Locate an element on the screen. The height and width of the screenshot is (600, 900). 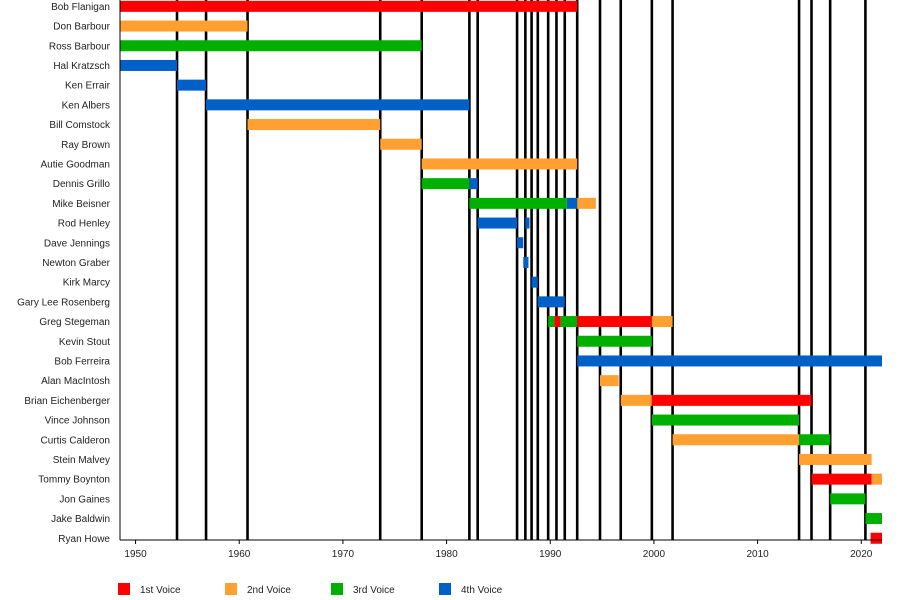
x-tick-label: 1990 is located at coordinates (550, 554).